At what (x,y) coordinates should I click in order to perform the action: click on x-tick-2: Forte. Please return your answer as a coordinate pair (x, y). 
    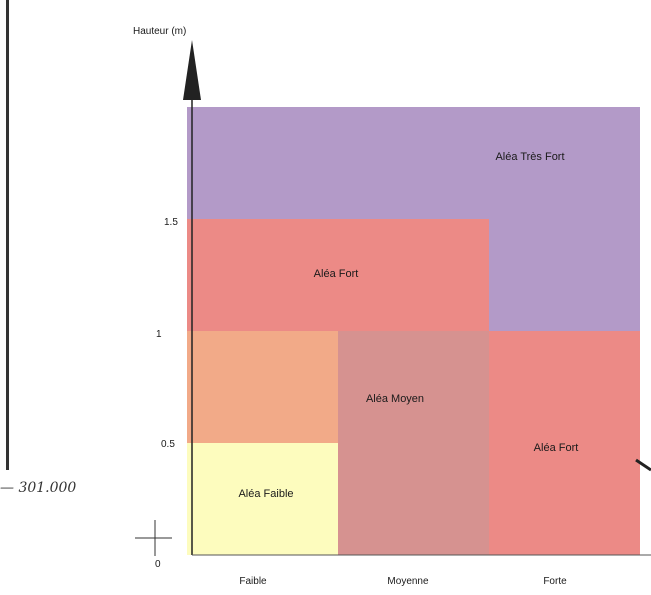
    Looking at the image, I should click on (555, 581).